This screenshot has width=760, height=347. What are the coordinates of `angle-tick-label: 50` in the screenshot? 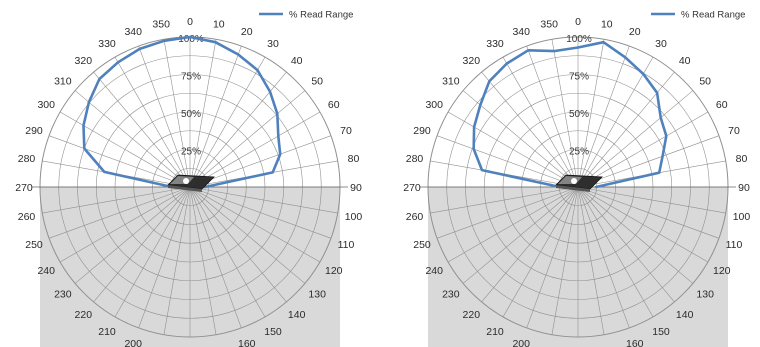 It's located at (705, 81).